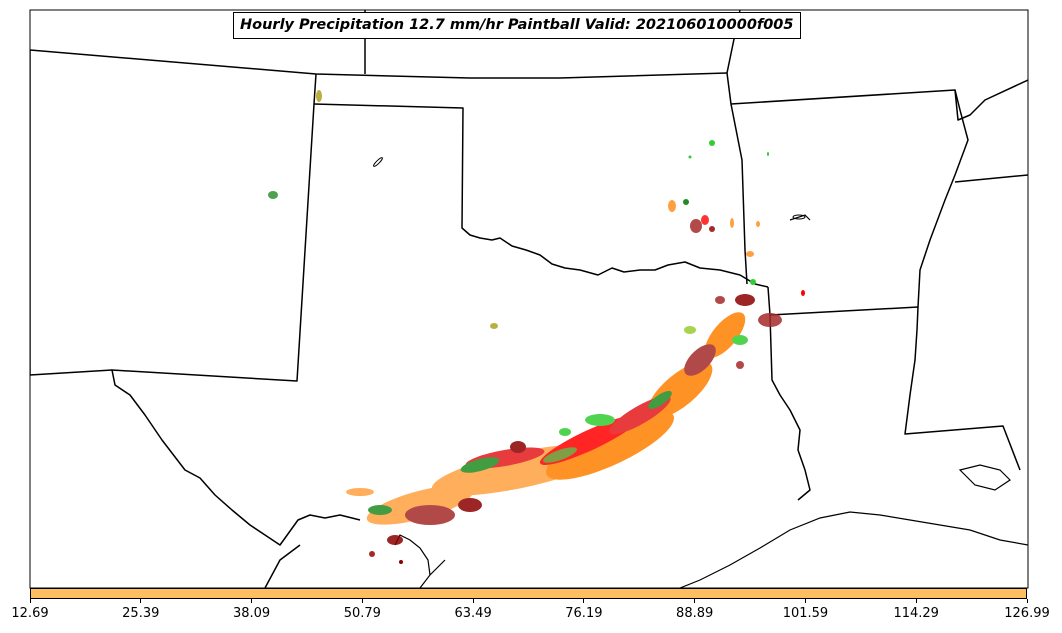  Describe the element at coordinates (541, 195) in the screenshot. I see `oklahoma-kansas-border` at that location.